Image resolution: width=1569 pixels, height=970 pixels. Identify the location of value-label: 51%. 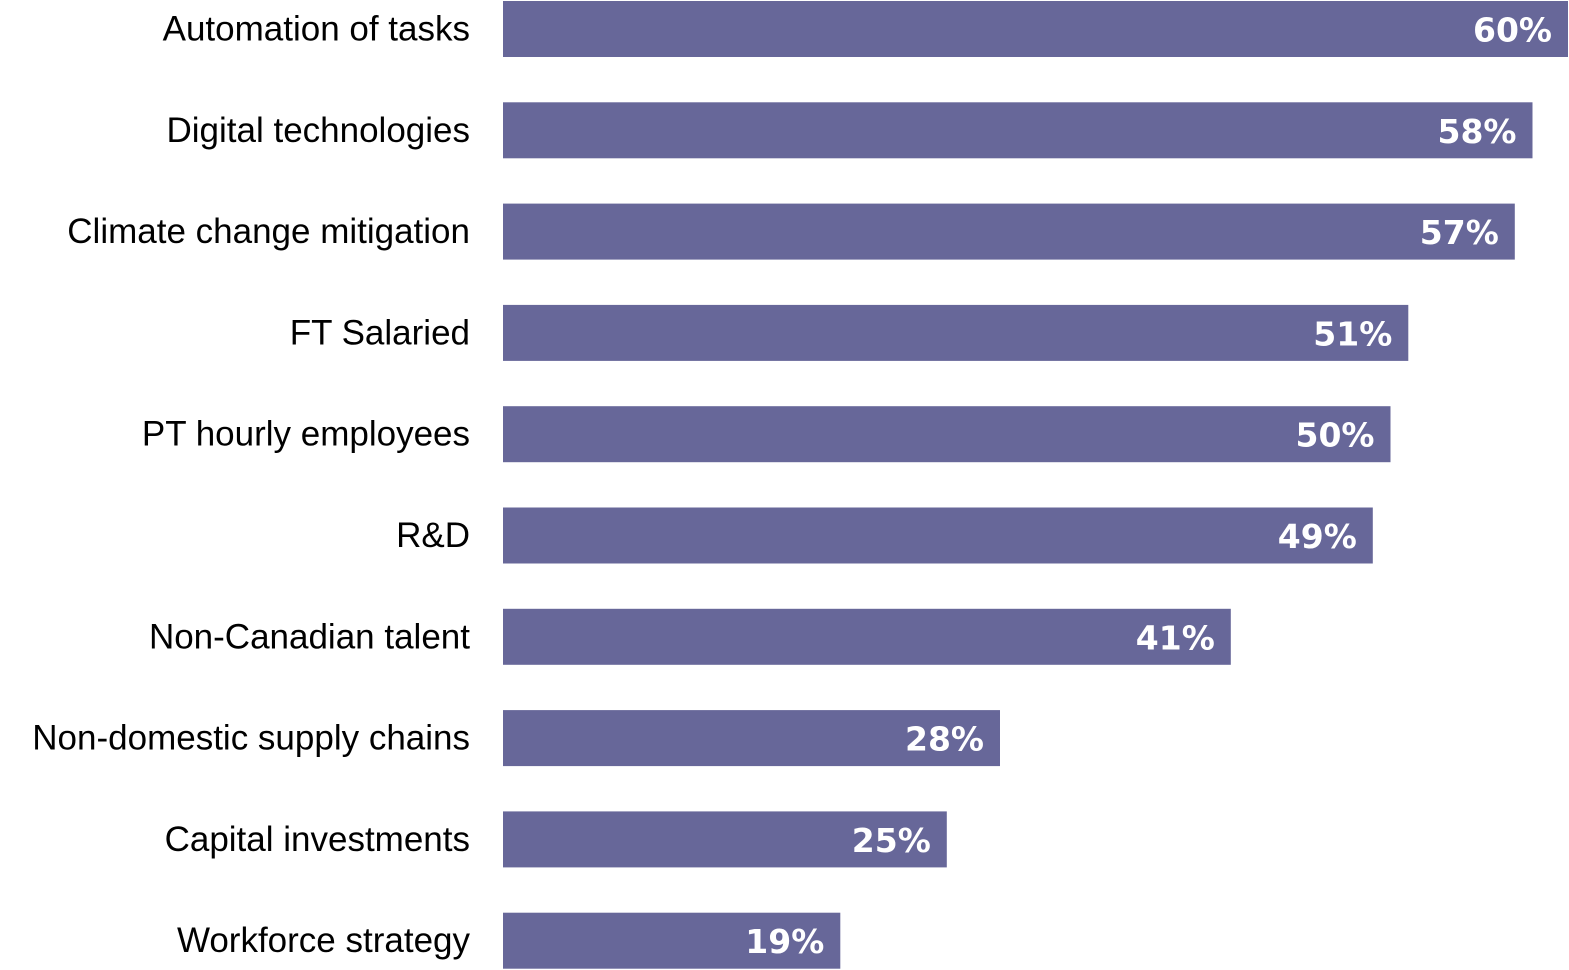
(1352, 333).